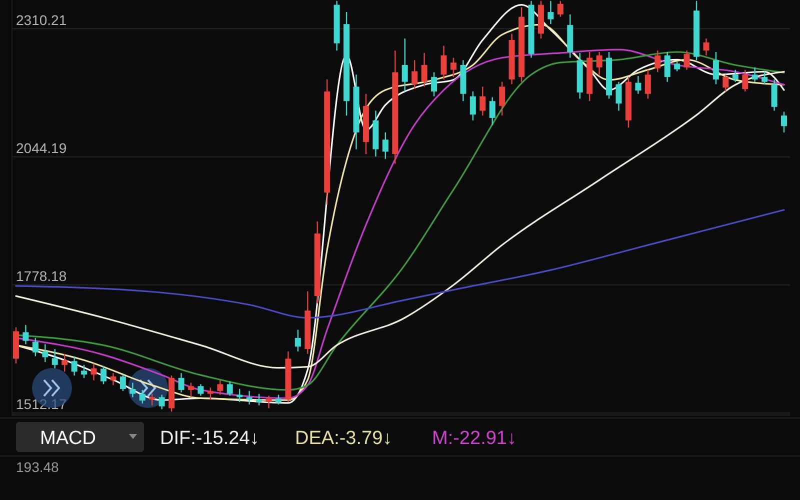 The width and height of the screenshot is (800, 500). I want to click on text: MACD, so click(68, 438).